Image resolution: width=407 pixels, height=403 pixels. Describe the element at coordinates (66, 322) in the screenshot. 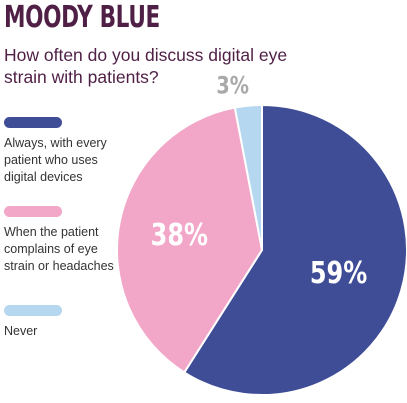

I see `legend-item-never: Never` at that location.